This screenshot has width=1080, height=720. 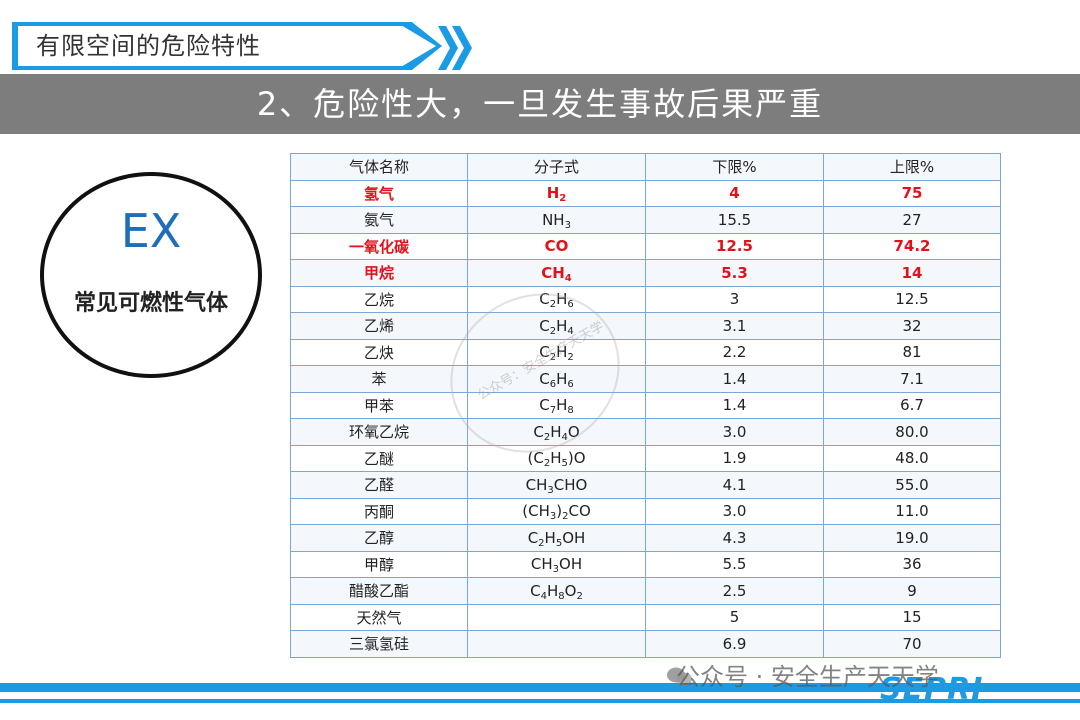 What do you see at coordinates (932, 689) in the screenshot?
I see `sepri-logo: SEPRI` at bounding box center [932, 689].